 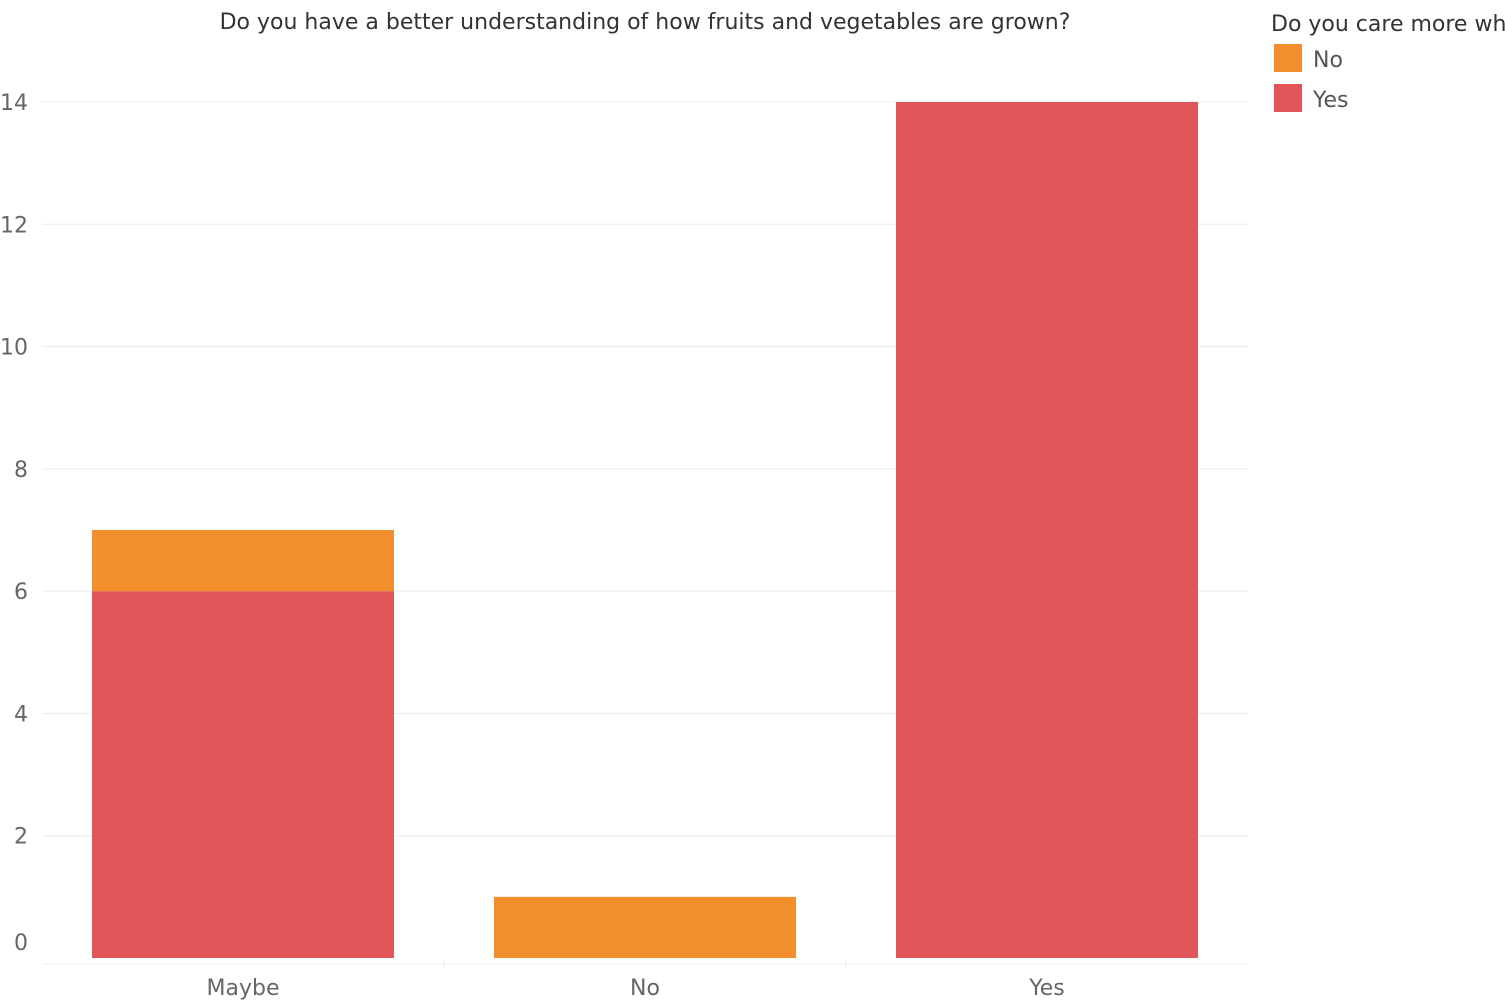 What do you see at coordinates (1288, 58) in the screenshot?
I see `legend-swatch-no` at bounding box center [1288, 58].